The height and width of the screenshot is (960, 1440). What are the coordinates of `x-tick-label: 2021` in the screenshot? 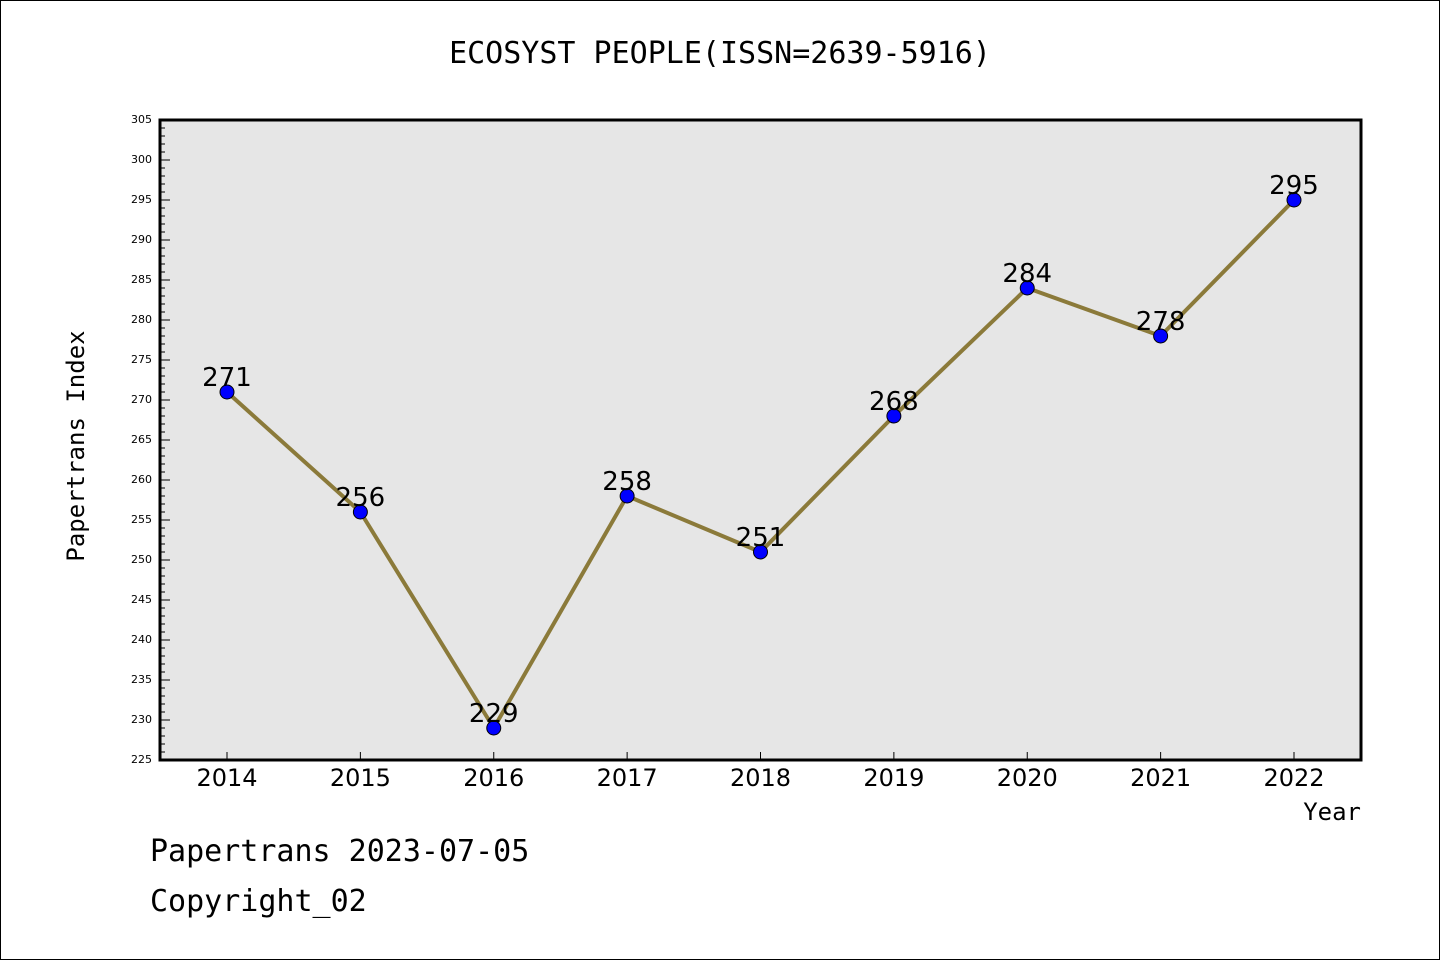 It's located at (1160, 778).